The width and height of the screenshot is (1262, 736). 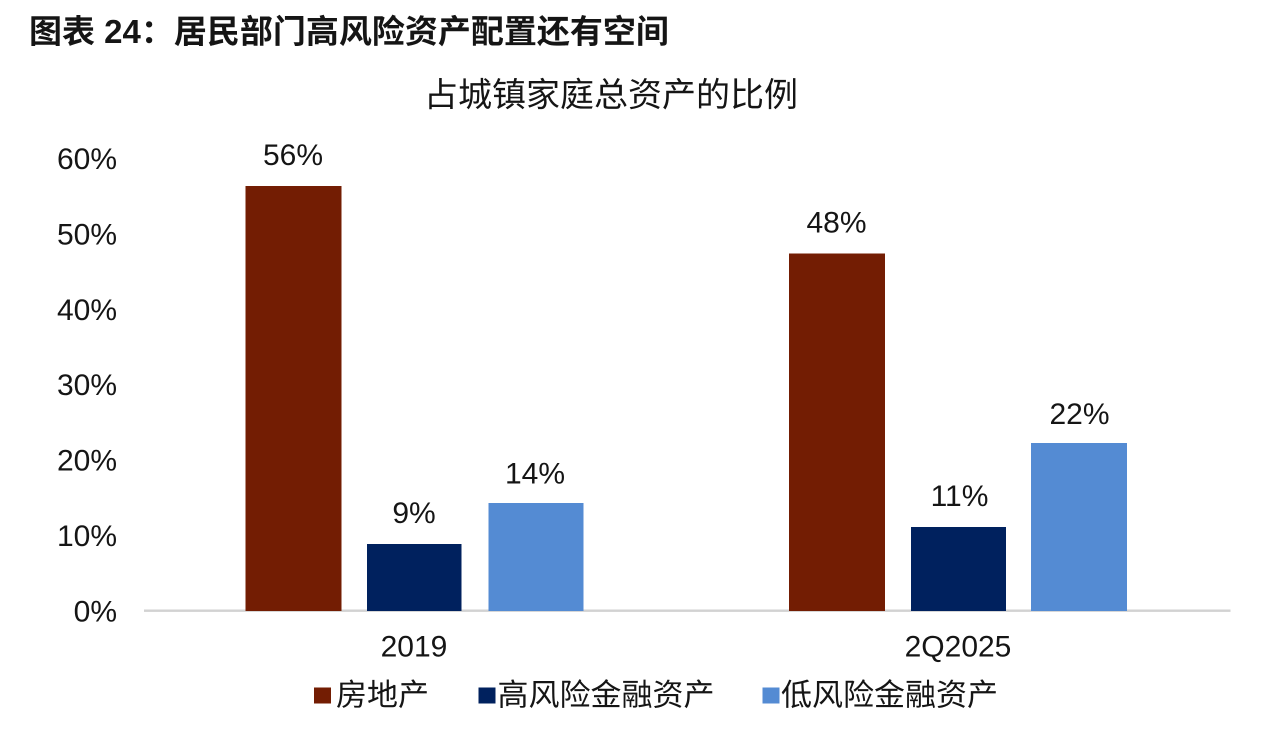 What do you see at coordinates (889, 692) in the screenshot?
I see `svg-text: 低风险金融资产` at bounding box center [889, 692].